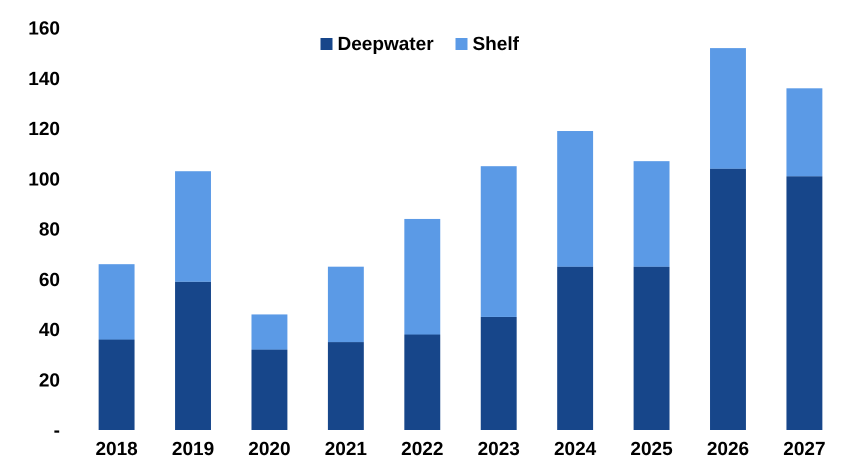 The width and height of the screenshot is (861, 464). I want to click on x-tick-label: 2021, so click(346, 449).